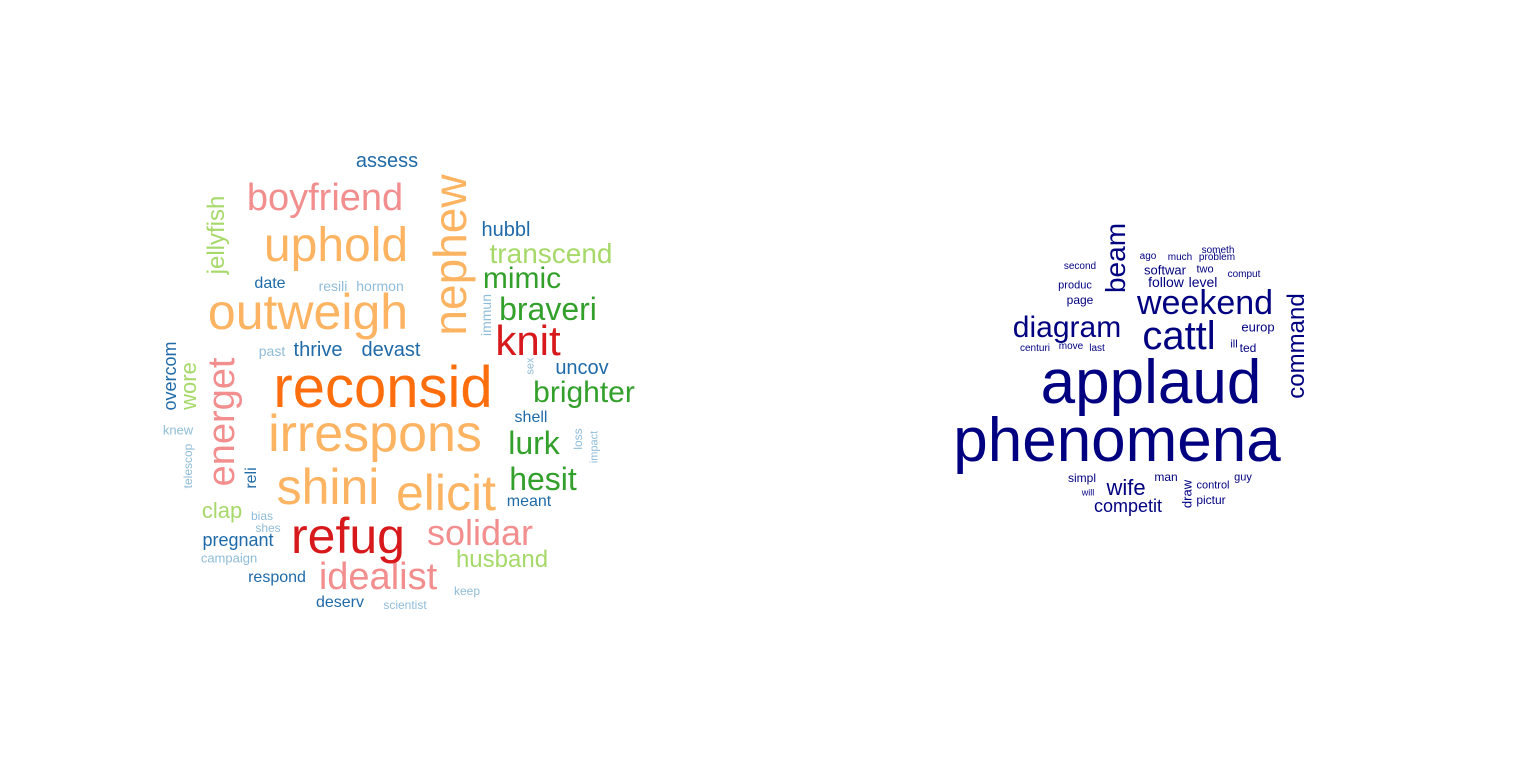  Describe the element at coordinates (268, 528) in the screenshot. I see `word-shes: shes` at that location.